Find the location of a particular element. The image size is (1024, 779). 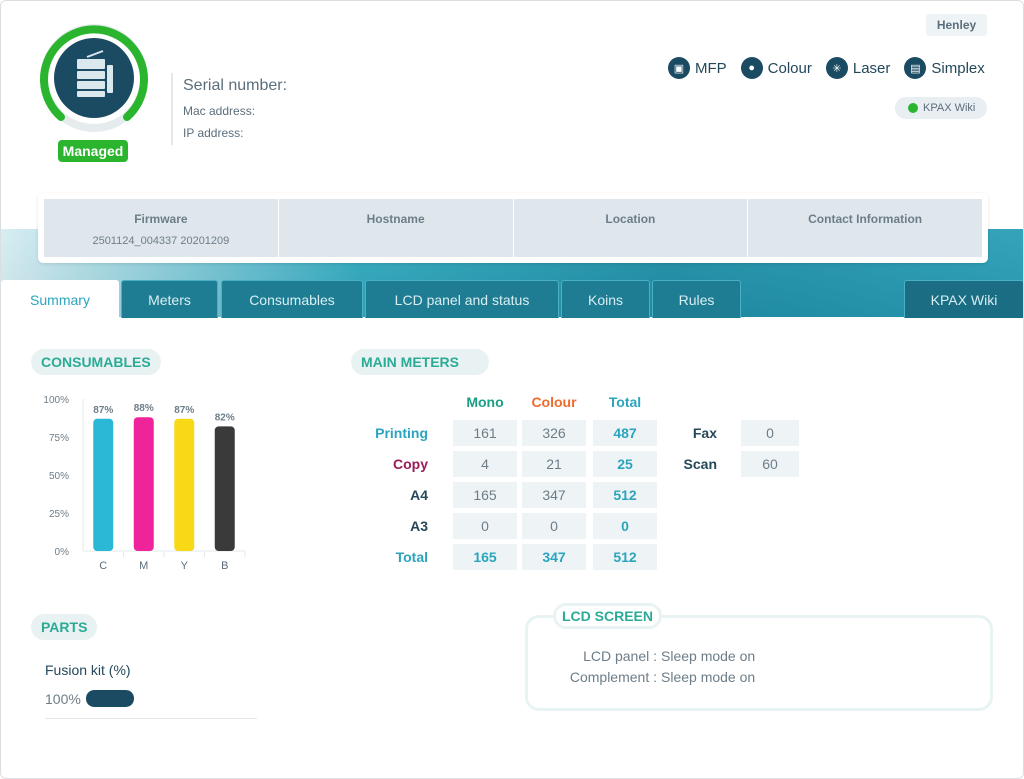

mac-address-label: Mac address: is located at coordinates (219, 111).